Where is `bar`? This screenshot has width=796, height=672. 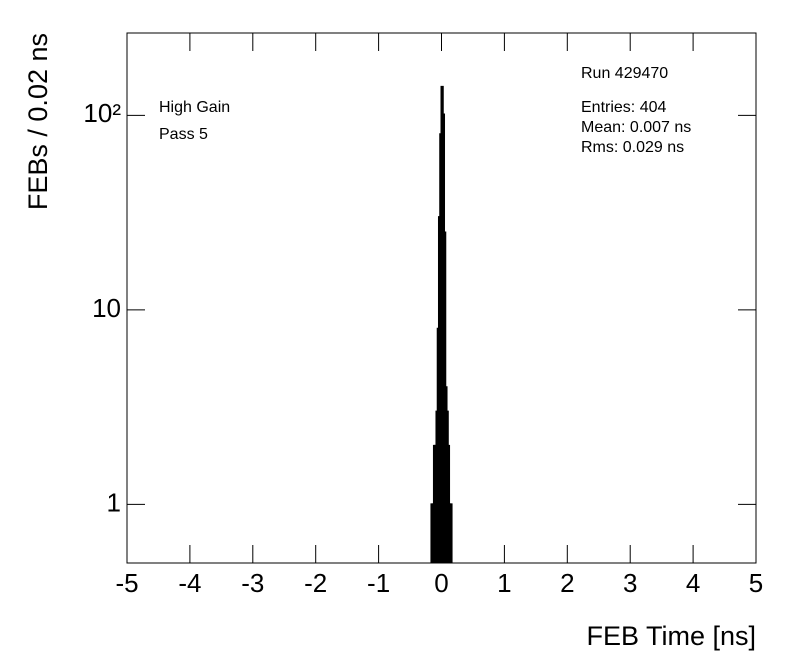
bar is located at coordinates (451, 533).